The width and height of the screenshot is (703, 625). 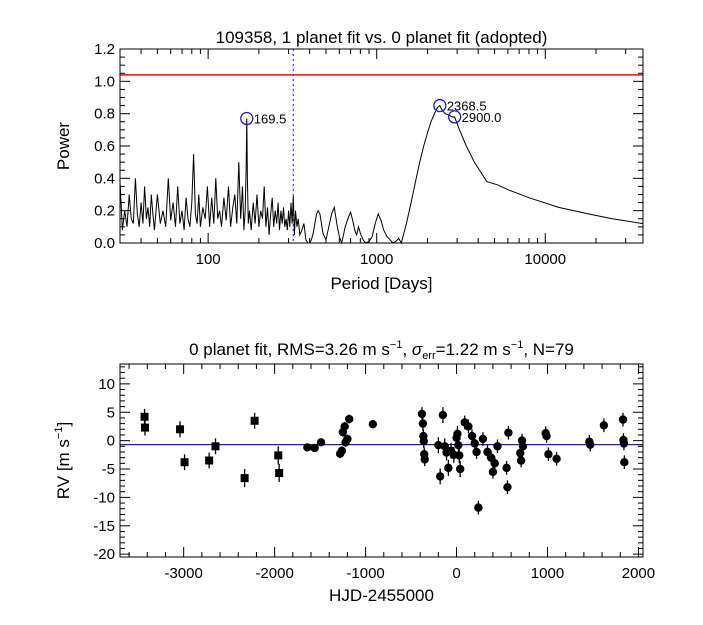 What do you see at coordinates (517, 345) in the screenshot?
I see `rv-title-exp2: −1` at bounding box center [517, 345].